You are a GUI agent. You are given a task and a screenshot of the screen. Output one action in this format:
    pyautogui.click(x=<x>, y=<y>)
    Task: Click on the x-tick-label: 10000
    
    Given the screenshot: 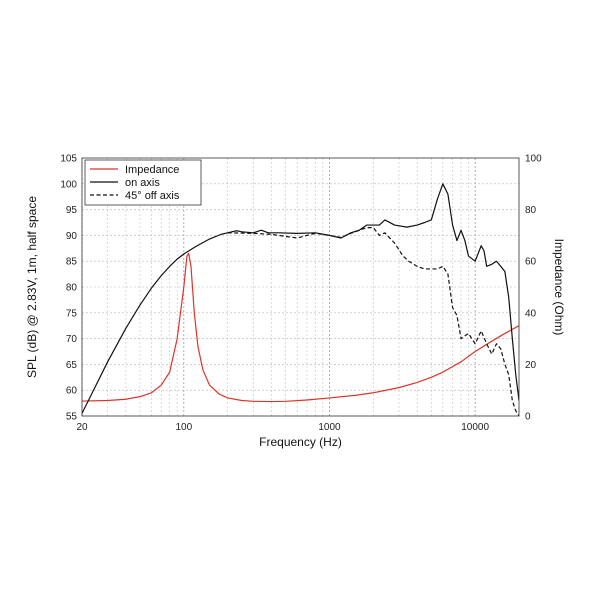 What is the action you would take?
    pyautogui.click(x=475, y=427)
    